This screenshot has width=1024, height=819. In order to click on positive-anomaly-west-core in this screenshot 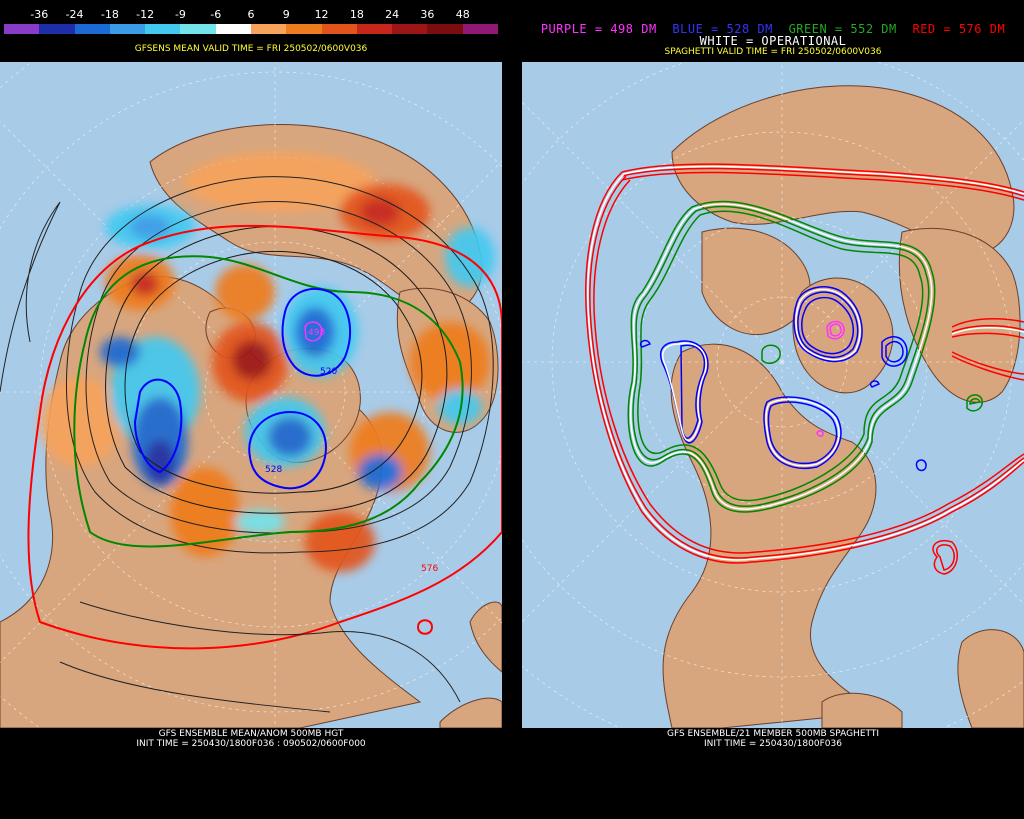, I will do `click(145, 284)`.